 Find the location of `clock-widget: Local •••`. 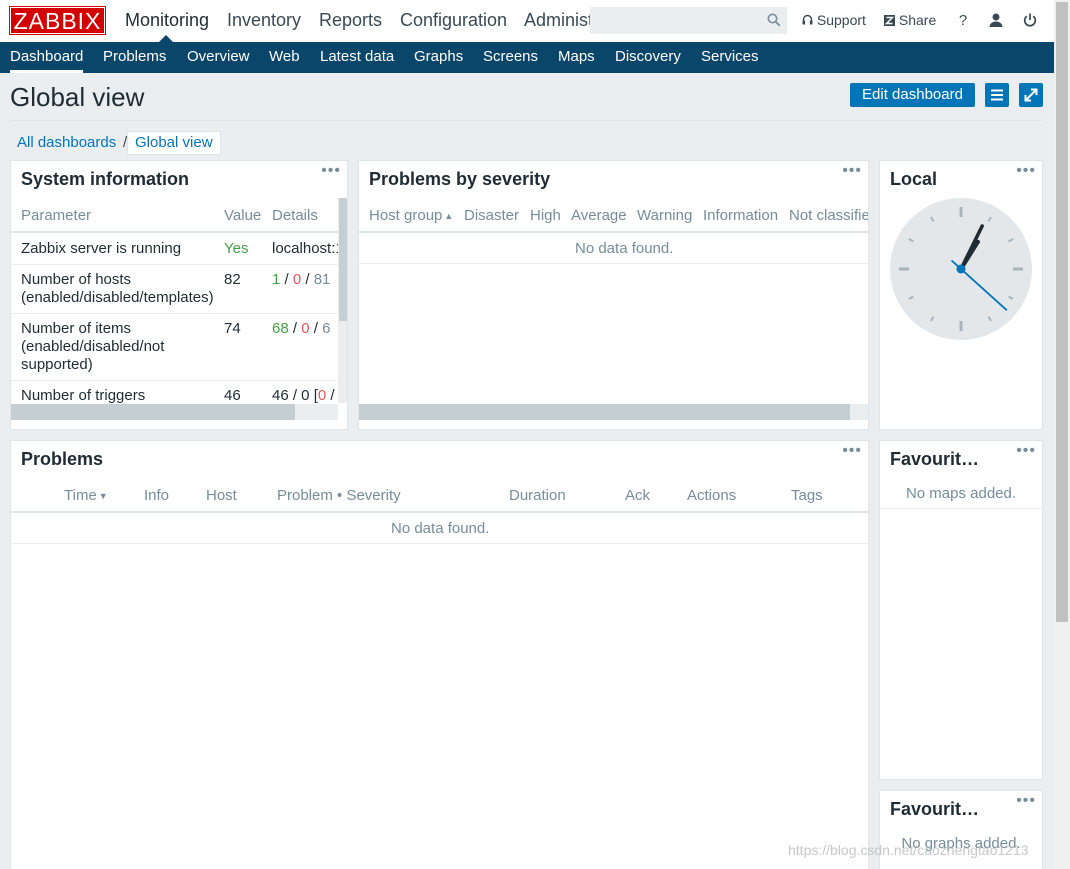

clock-widget: Local ••• is located at coordinates (961, 295).